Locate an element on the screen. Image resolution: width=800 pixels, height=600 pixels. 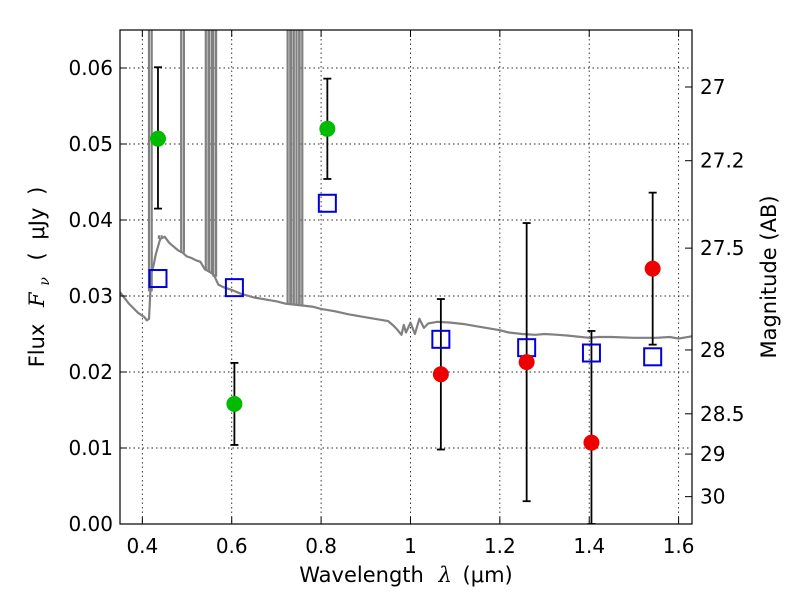
y-tick-label: 0.02 is located at coordinates (90, 372).